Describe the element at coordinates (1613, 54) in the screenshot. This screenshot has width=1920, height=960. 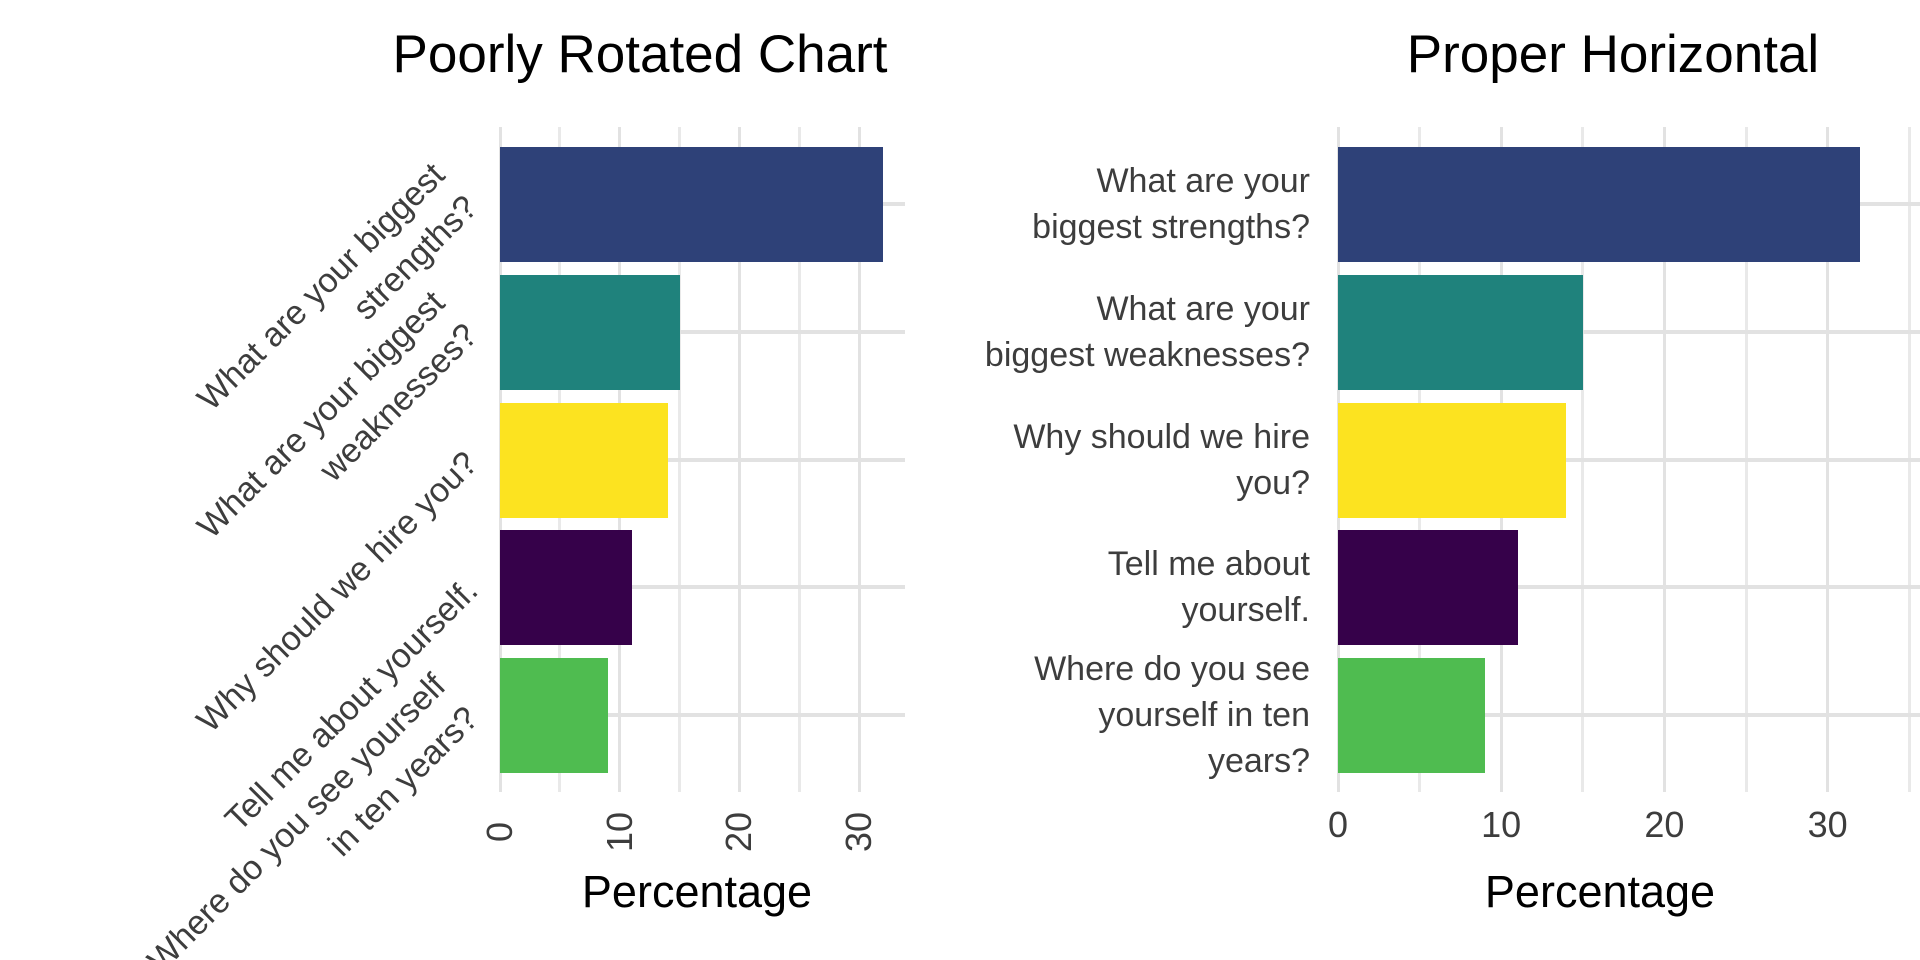
I see `right-chart-title: Proper Horizontal` at that location.